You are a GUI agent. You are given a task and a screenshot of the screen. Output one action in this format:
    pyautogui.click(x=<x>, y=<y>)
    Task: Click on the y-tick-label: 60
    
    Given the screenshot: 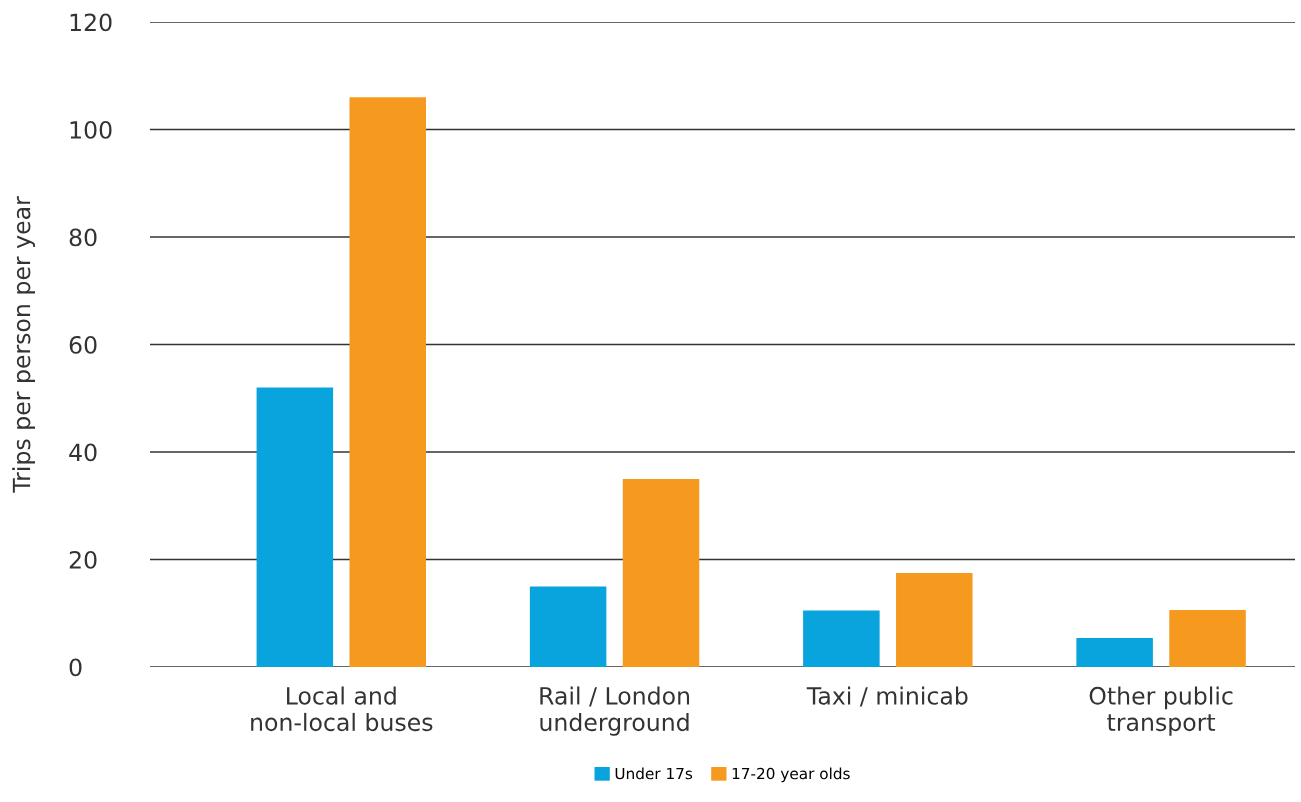 What is the action you would take?
    pyautogui.click(x=83, y=344)
    